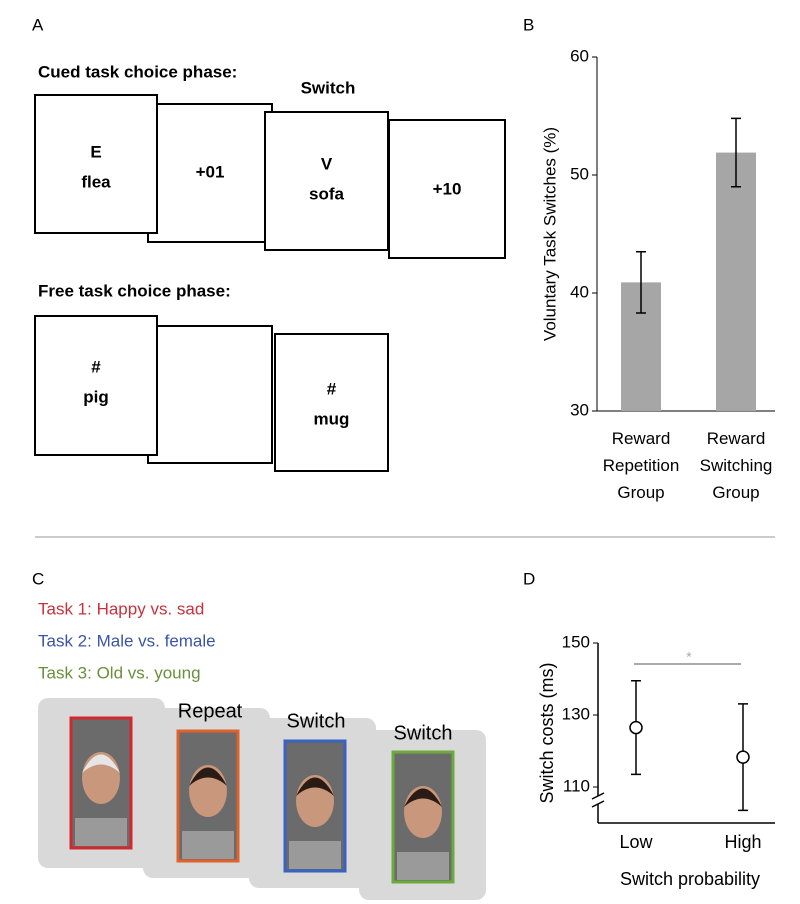  Describe the element at coordinates (579, 55) in the screenshot. I see `y-tick-label: 60` at that location.